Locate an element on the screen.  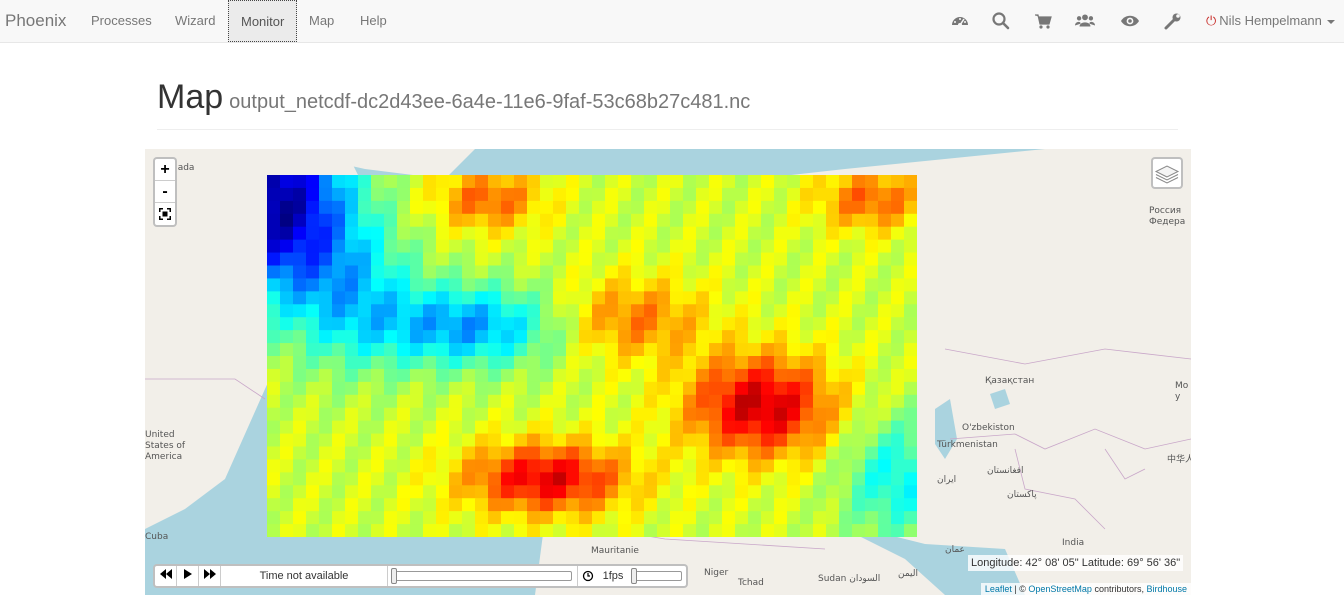
forward-button is located at coordinates (210, 576).